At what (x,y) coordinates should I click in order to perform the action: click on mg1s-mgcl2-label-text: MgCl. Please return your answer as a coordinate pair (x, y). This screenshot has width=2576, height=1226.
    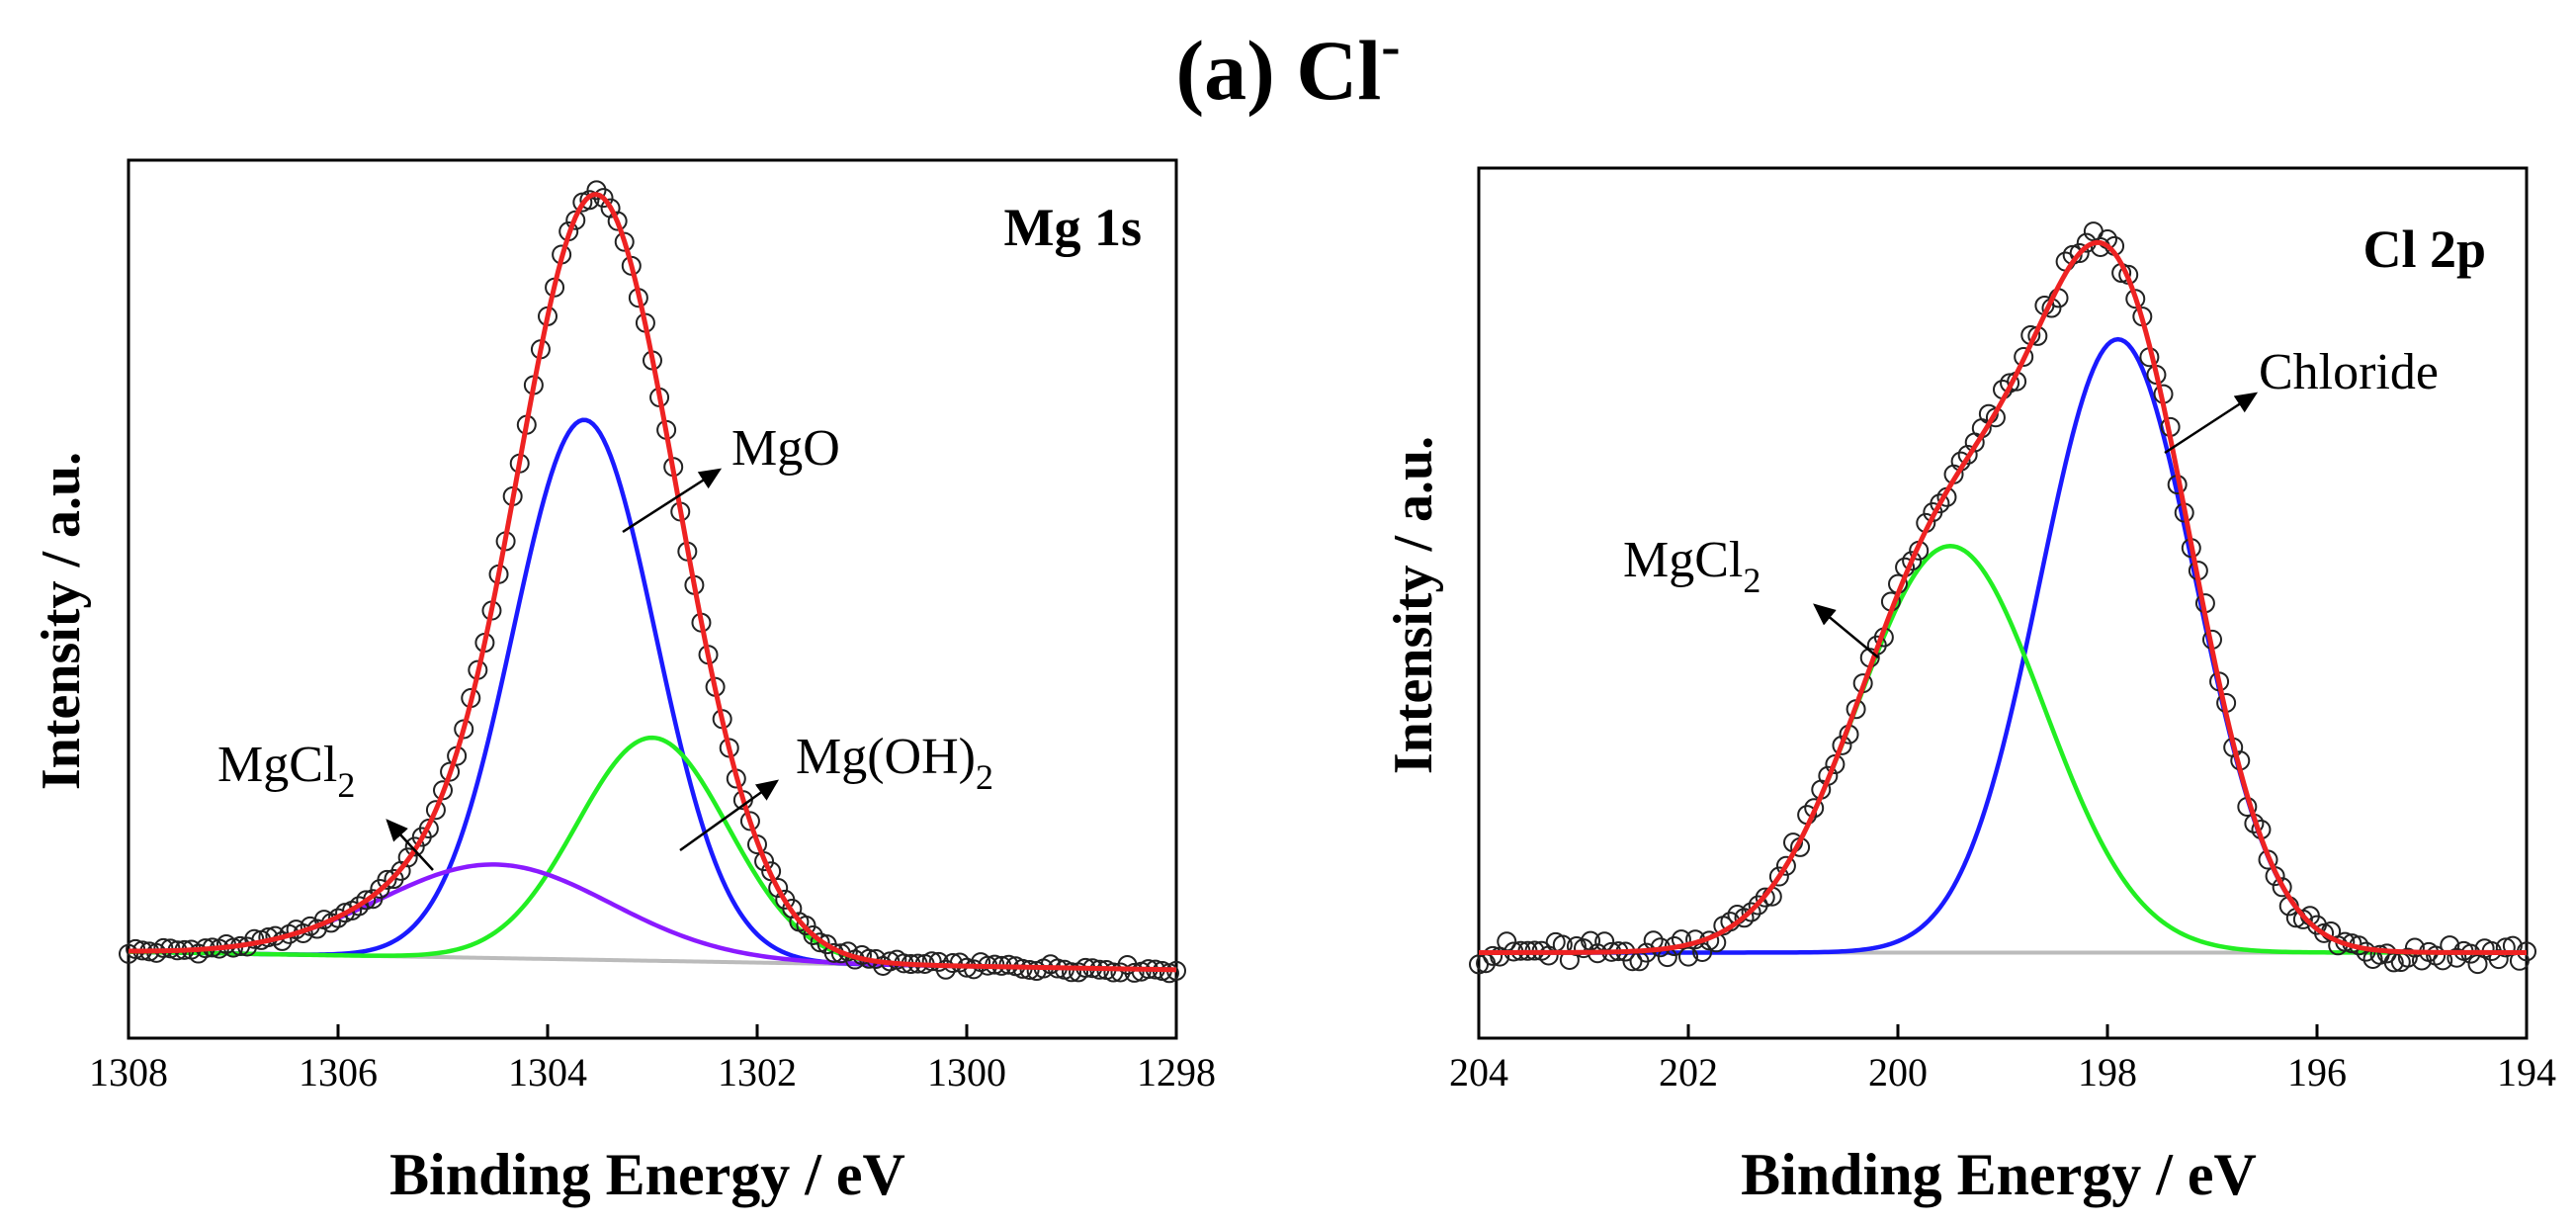
    Looking at the image, I should click on (277, 765).